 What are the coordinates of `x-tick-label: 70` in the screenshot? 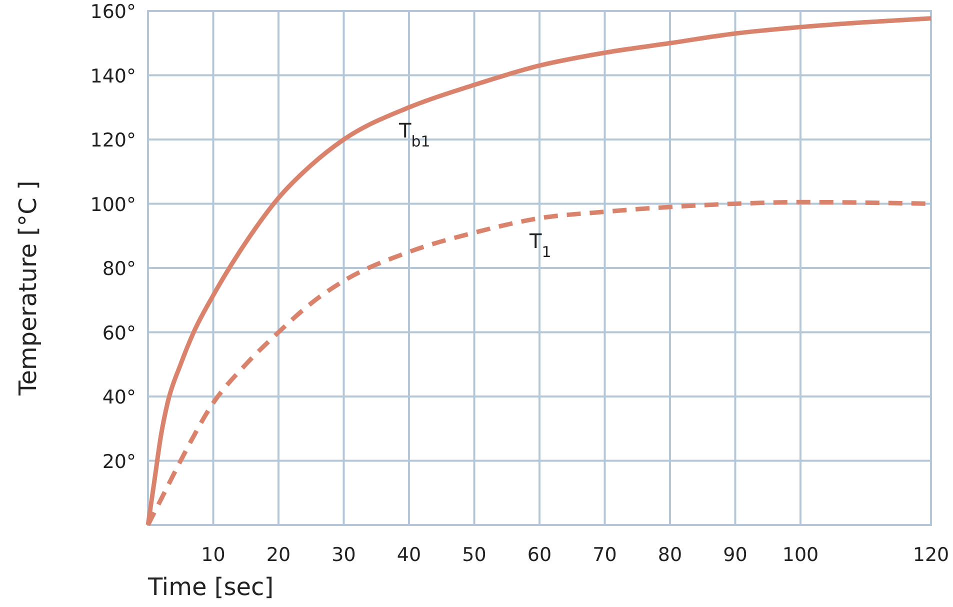 It's located at (604, 555).